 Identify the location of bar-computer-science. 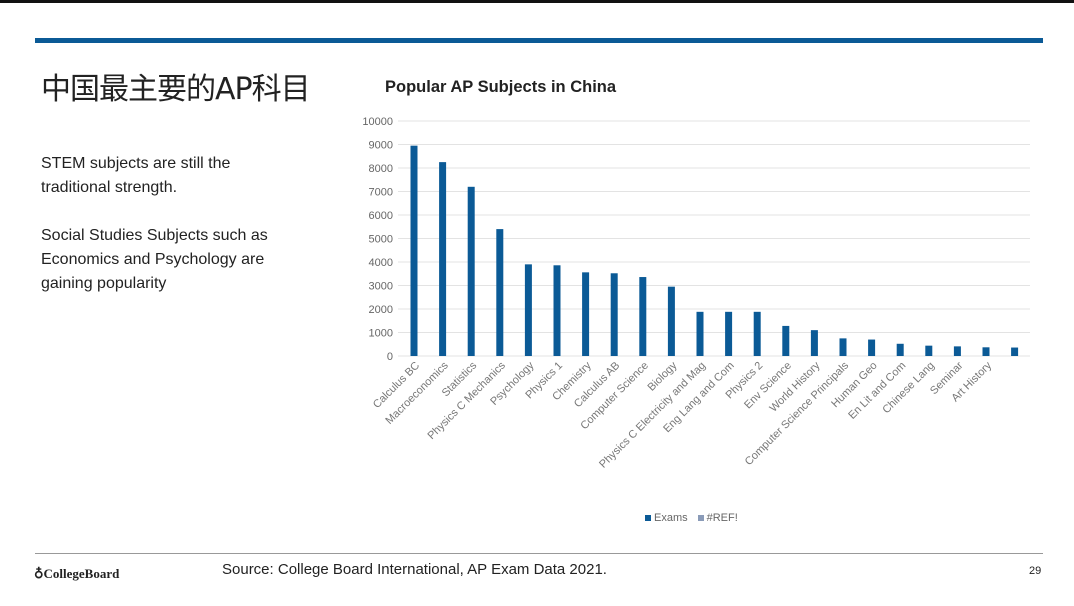
(643, 316).